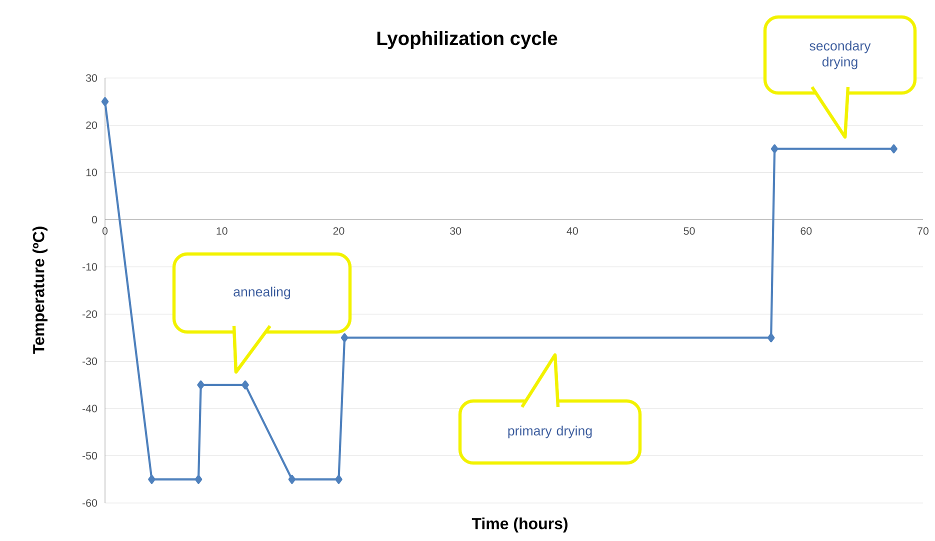 This screenshot has height=541, width=935. I want to click on y-tick-label: 20, so click(92, 125).